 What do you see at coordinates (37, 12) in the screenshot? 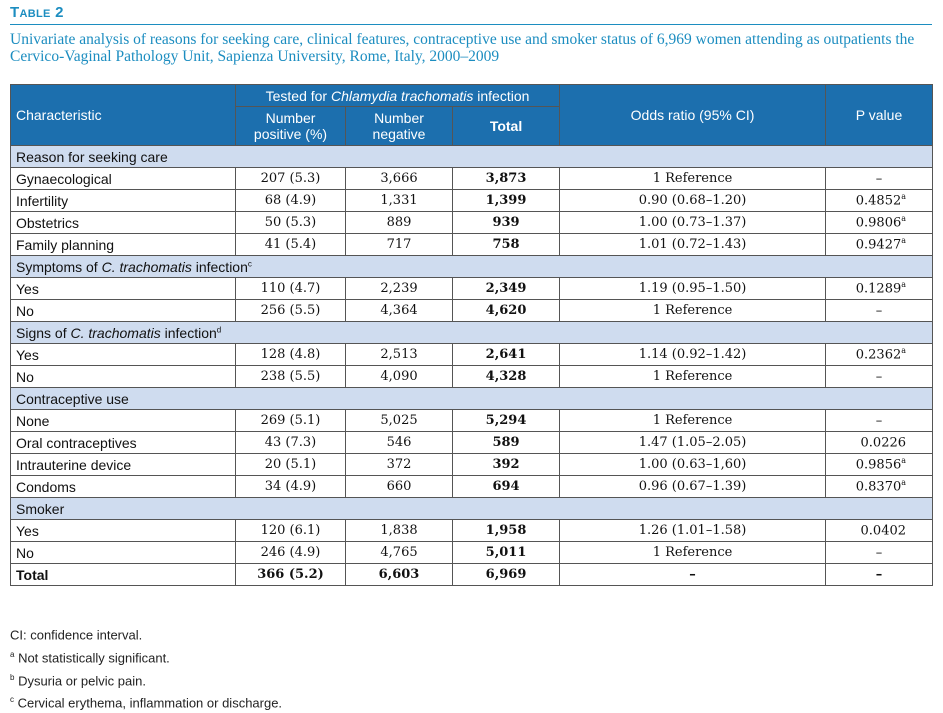
I see `table-label: Table 2` at bounding box center [37, 12].